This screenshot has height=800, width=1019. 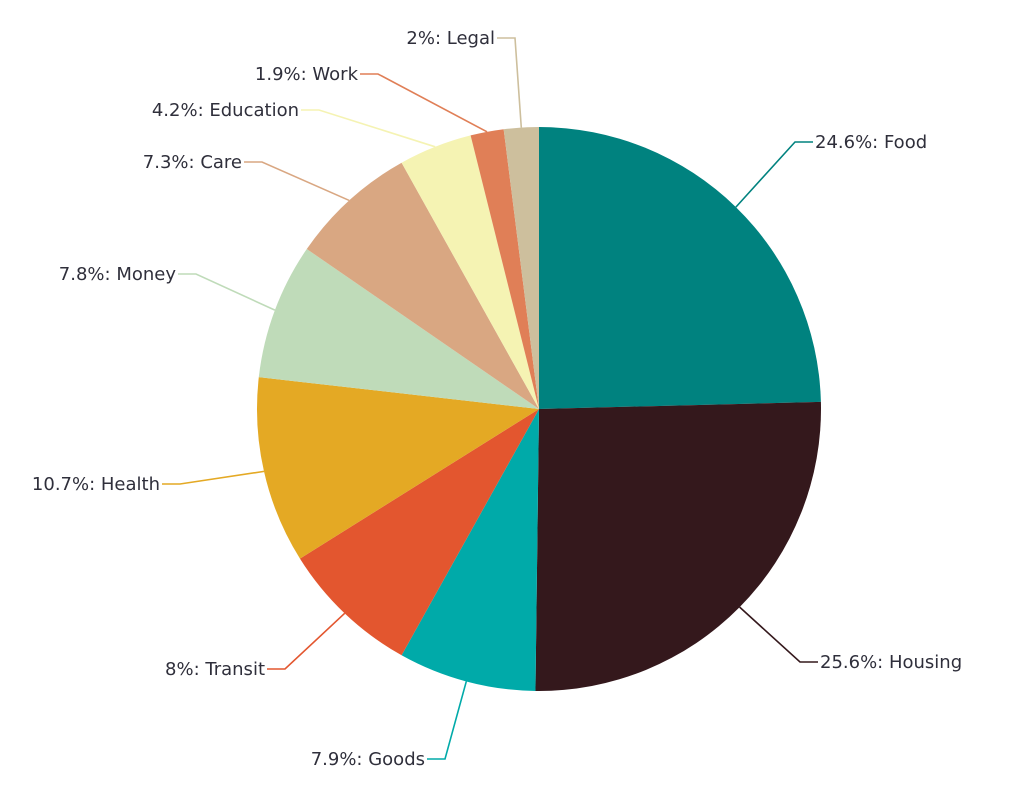 I want to click on pie-slice-transit, so click(x=419, y=532).